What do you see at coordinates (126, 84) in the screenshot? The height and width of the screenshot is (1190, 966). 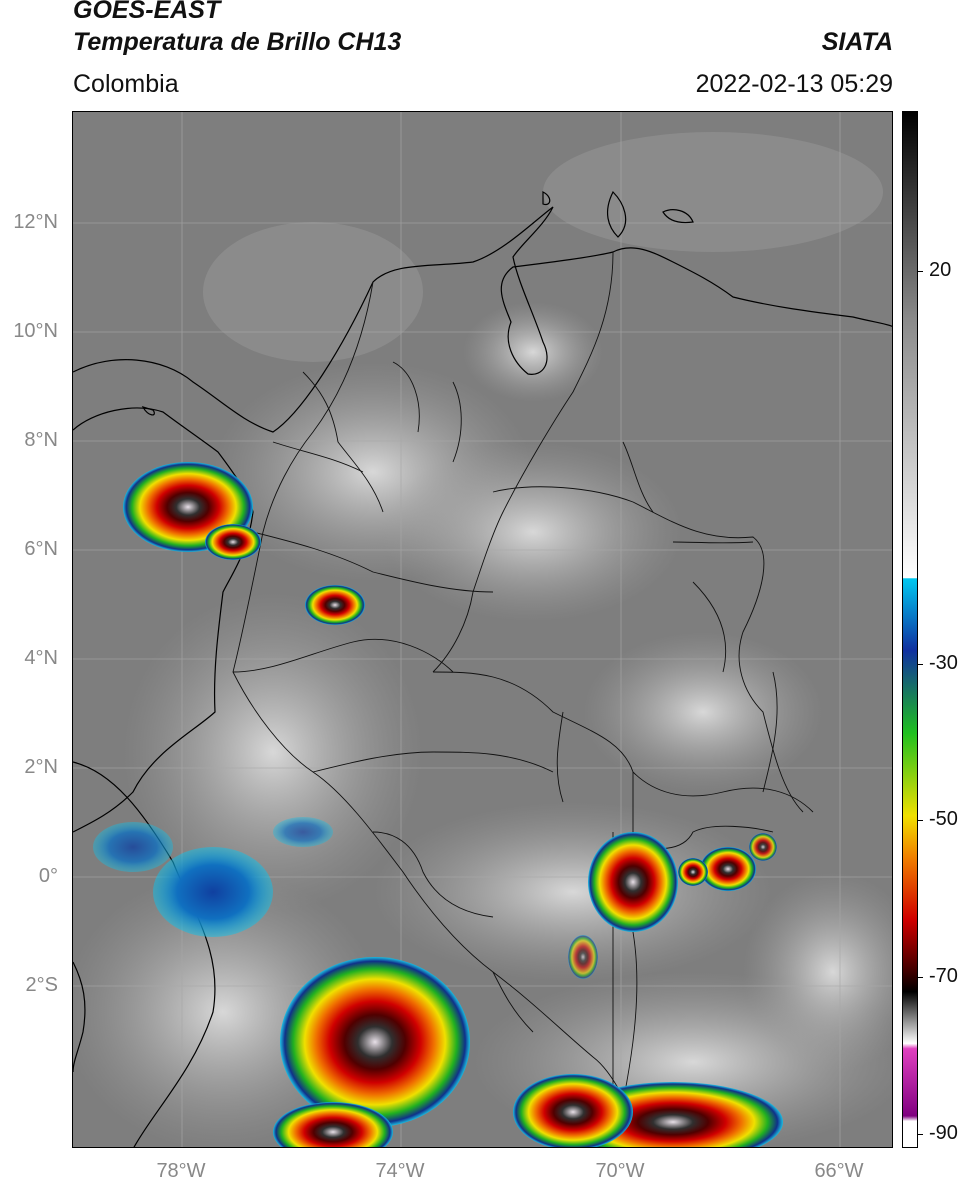 I see `region-label: Colombia` at bounding box center [126, 84].